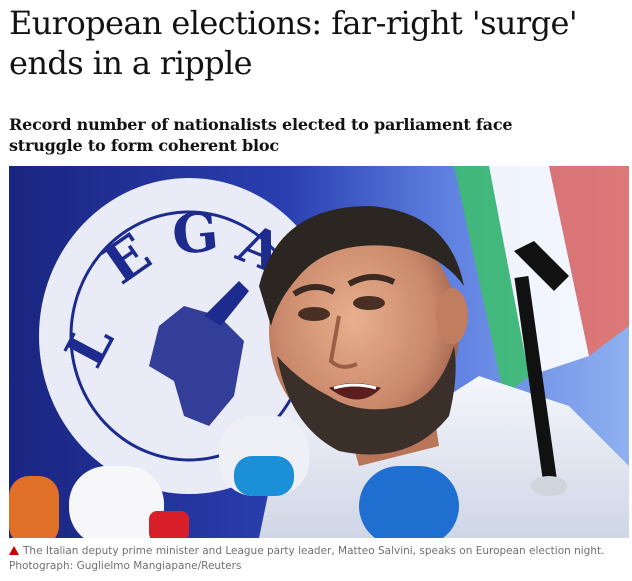 Image resolution: width=632 pixels, height=581 pixels. I want to click on red-triangle-icon, so click(14, 550).